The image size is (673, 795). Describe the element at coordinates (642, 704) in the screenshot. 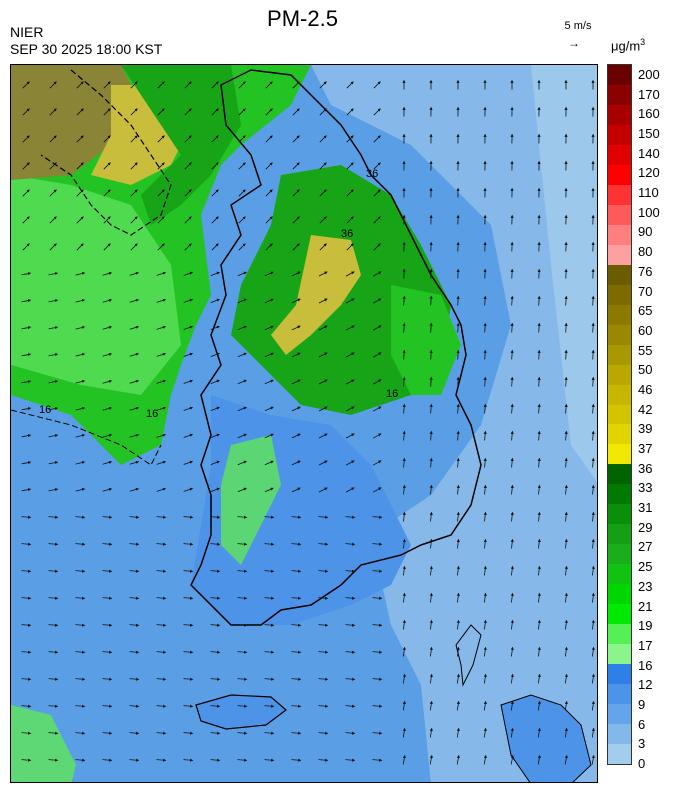

I see `colorbar-level-label: 9` at that location.